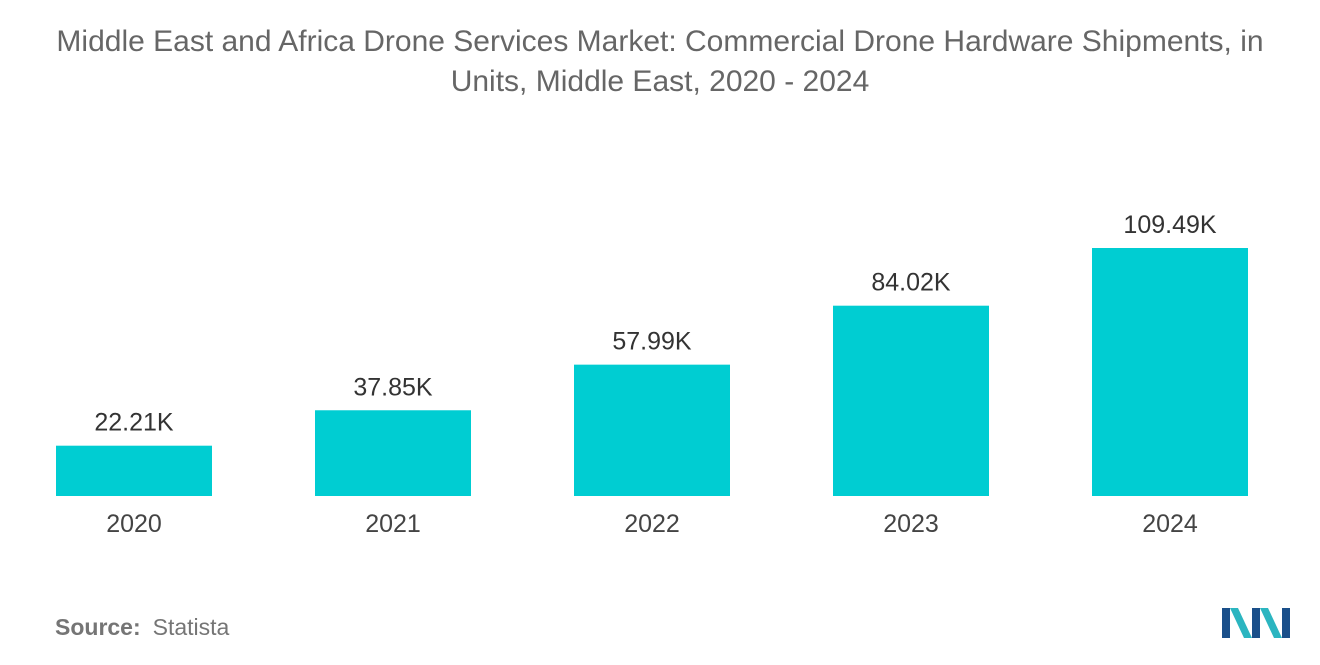  What do you see at coordinates (1256, 623) in the screenshot?
I see `mordor-intelligence-logo-icon` at bounding box center [1256, 623].